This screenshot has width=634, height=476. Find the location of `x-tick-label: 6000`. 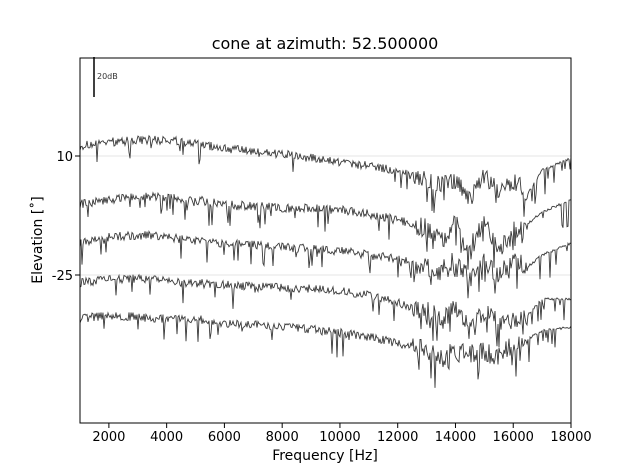

x-tick-label: 6000 is located at coordinates (224, 437).